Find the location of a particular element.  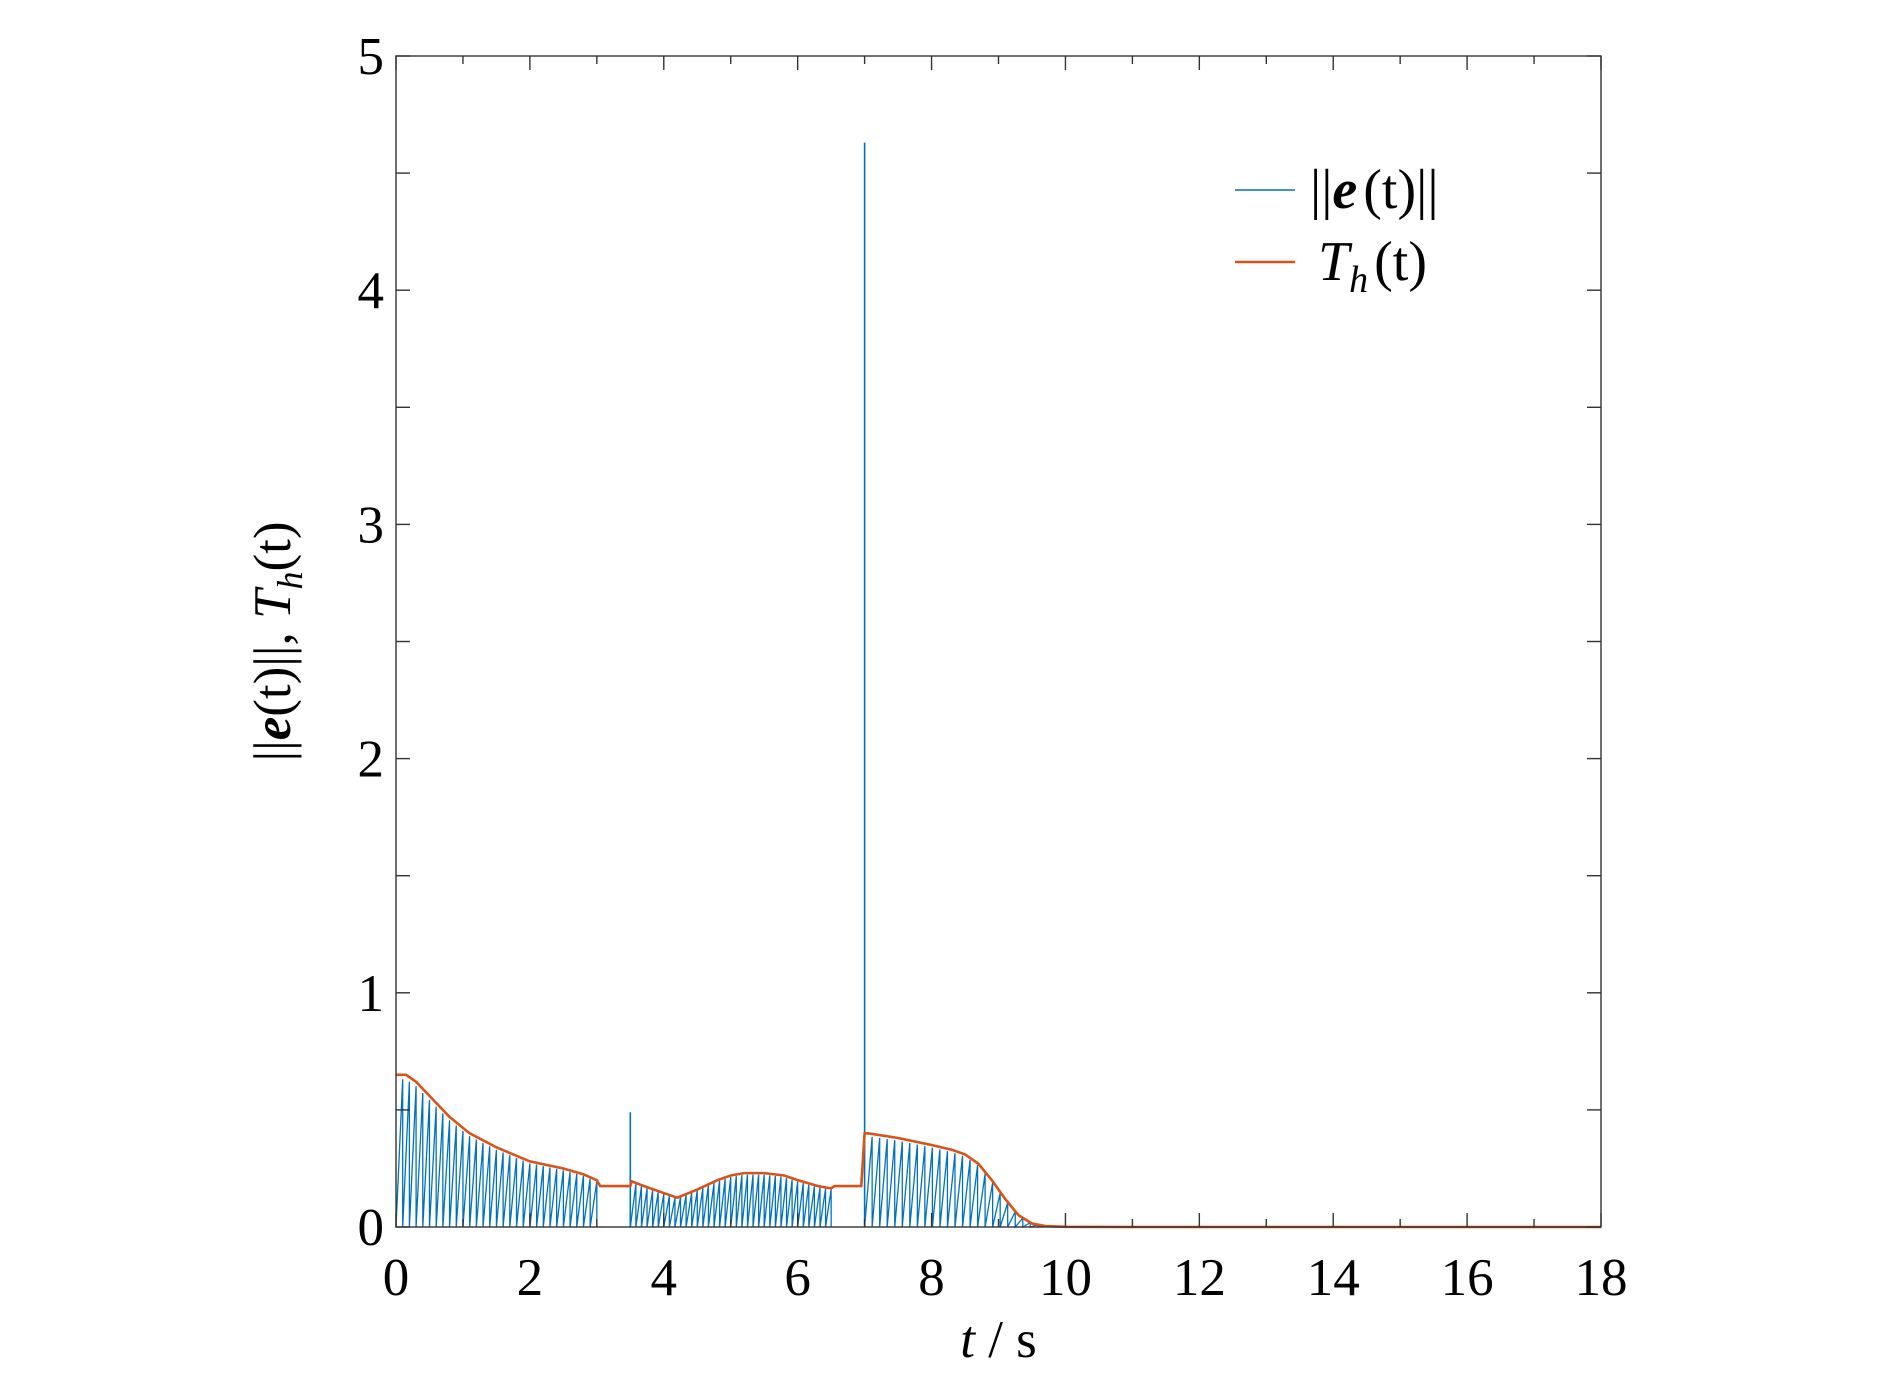

x-tick-label: 2 is located at coordinates (530, 1278).